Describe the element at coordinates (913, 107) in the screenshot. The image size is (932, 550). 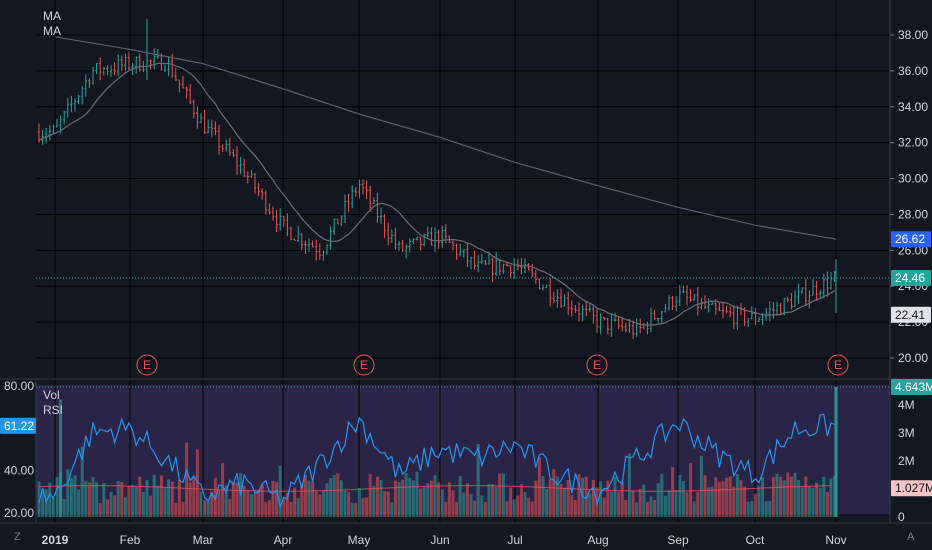
I see `price-tick-label: 34.00` at that location.